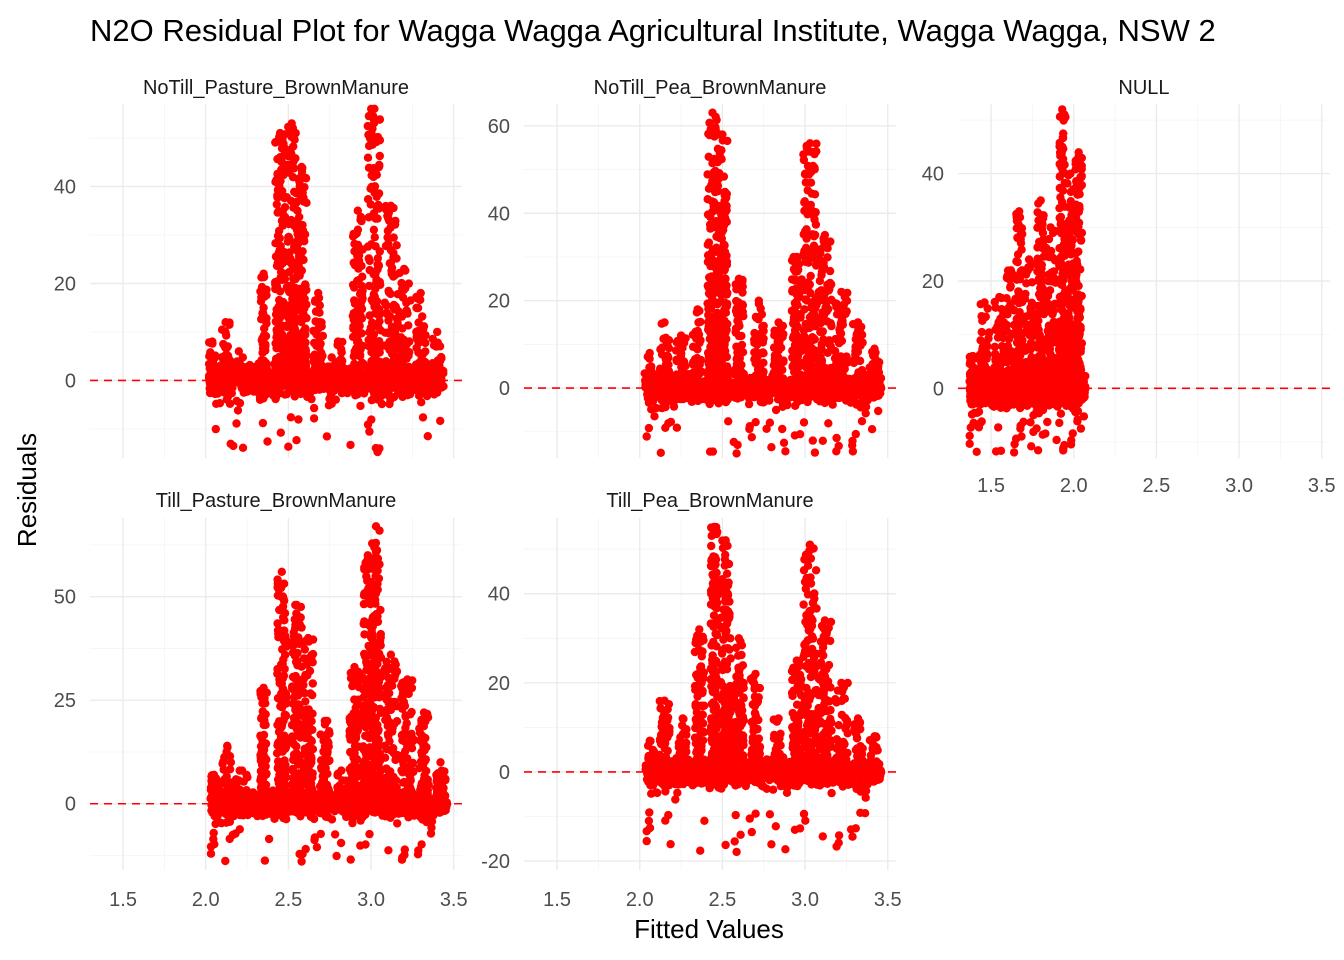 The width and height of the screenshot is (1344, 960). I want to click on data-points, so click(763, 283).